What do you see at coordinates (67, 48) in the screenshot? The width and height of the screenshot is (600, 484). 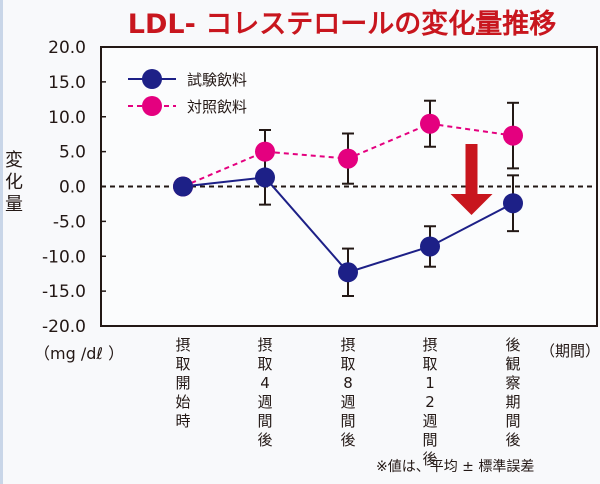 I see `y-tick-label: 20.0` at bounding box center [67, 48].